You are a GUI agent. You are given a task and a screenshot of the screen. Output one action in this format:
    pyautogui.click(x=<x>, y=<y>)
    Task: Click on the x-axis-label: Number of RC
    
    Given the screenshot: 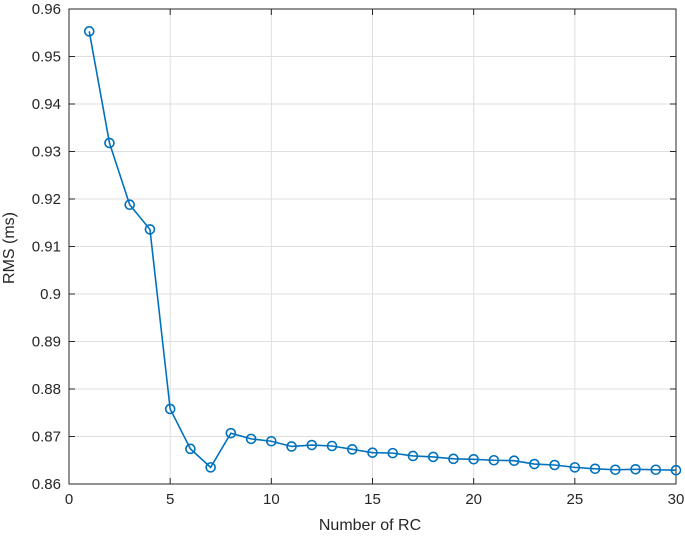 What is the action you would take?
    pyautogui.click(x=370, y=525)
    